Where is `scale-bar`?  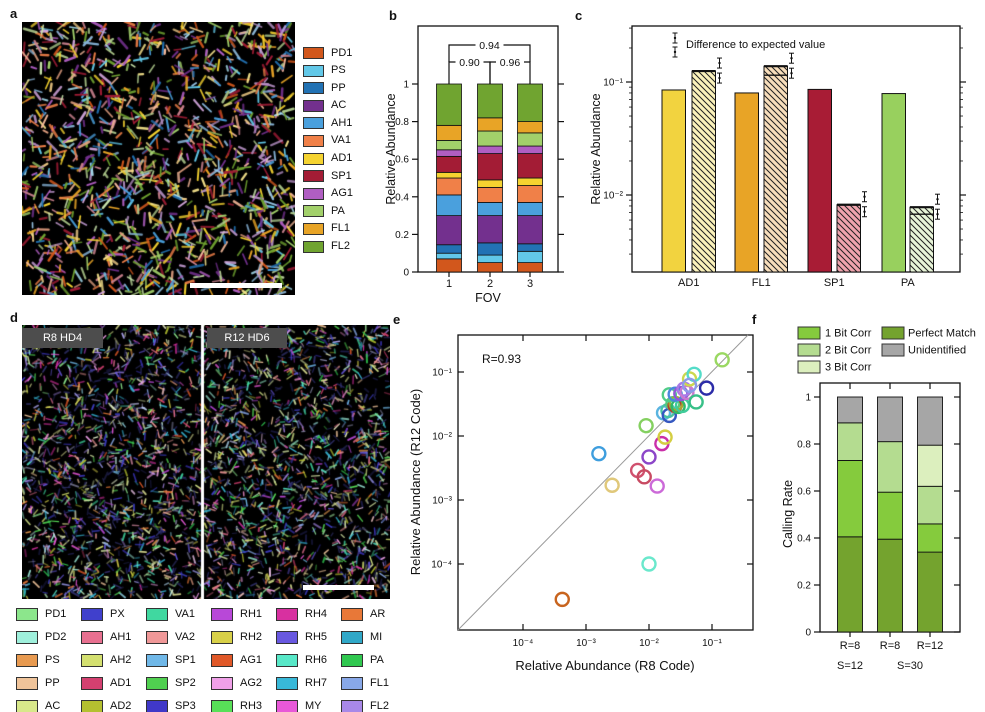 scale-bar is located at coordinates (338, 587).